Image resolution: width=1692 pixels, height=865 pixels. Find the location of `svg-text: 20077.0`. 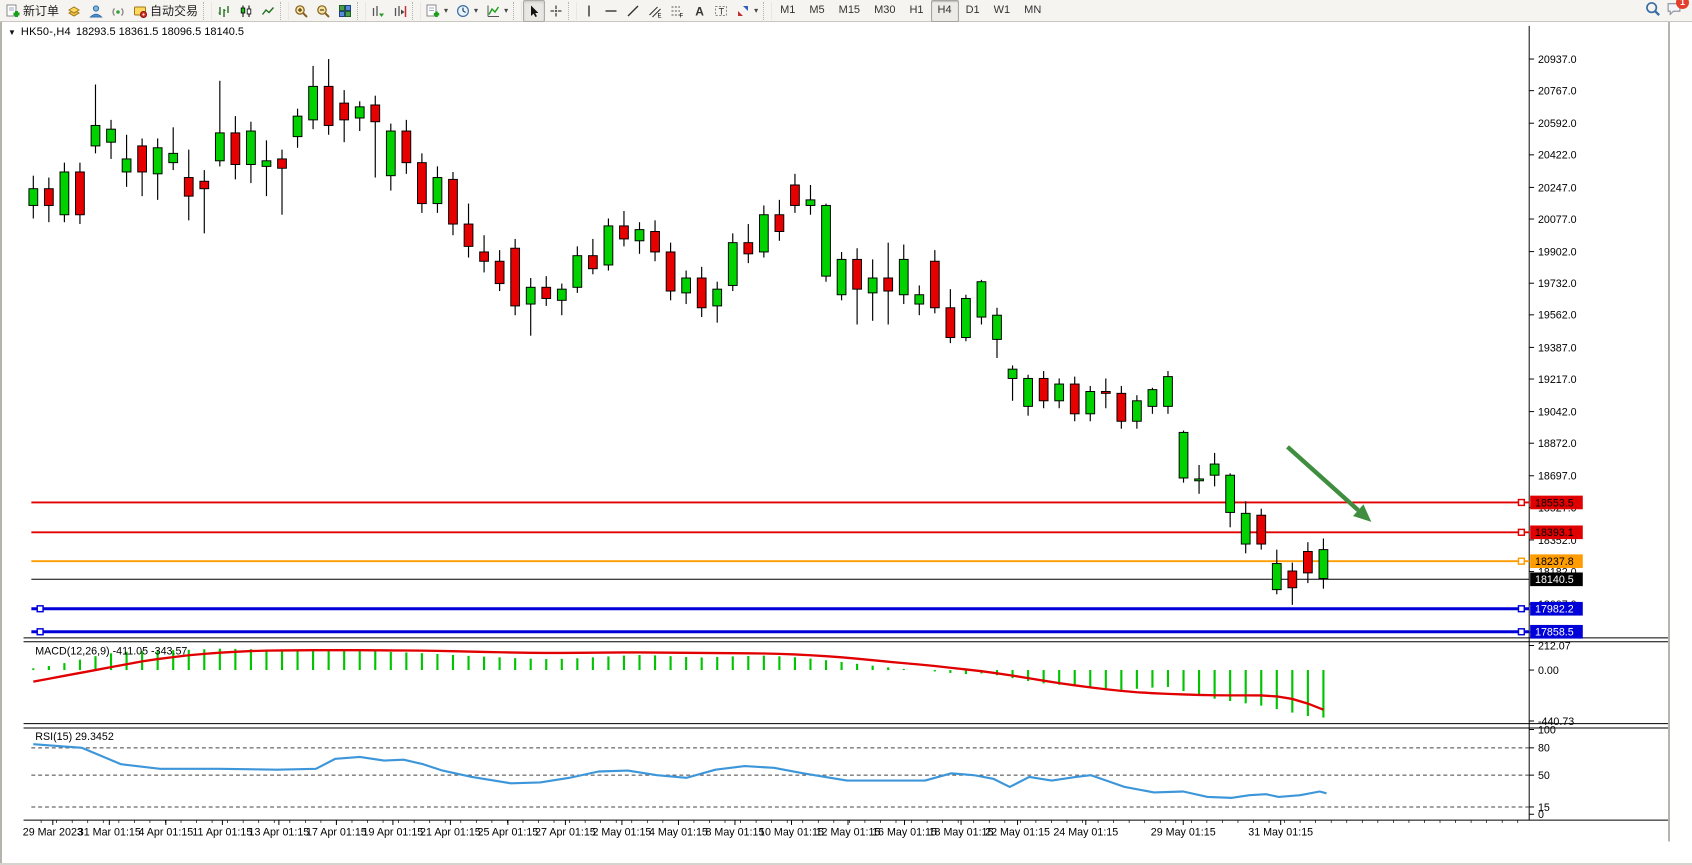

svg-text: 20077.0 is located at coordinates (1557, 220).